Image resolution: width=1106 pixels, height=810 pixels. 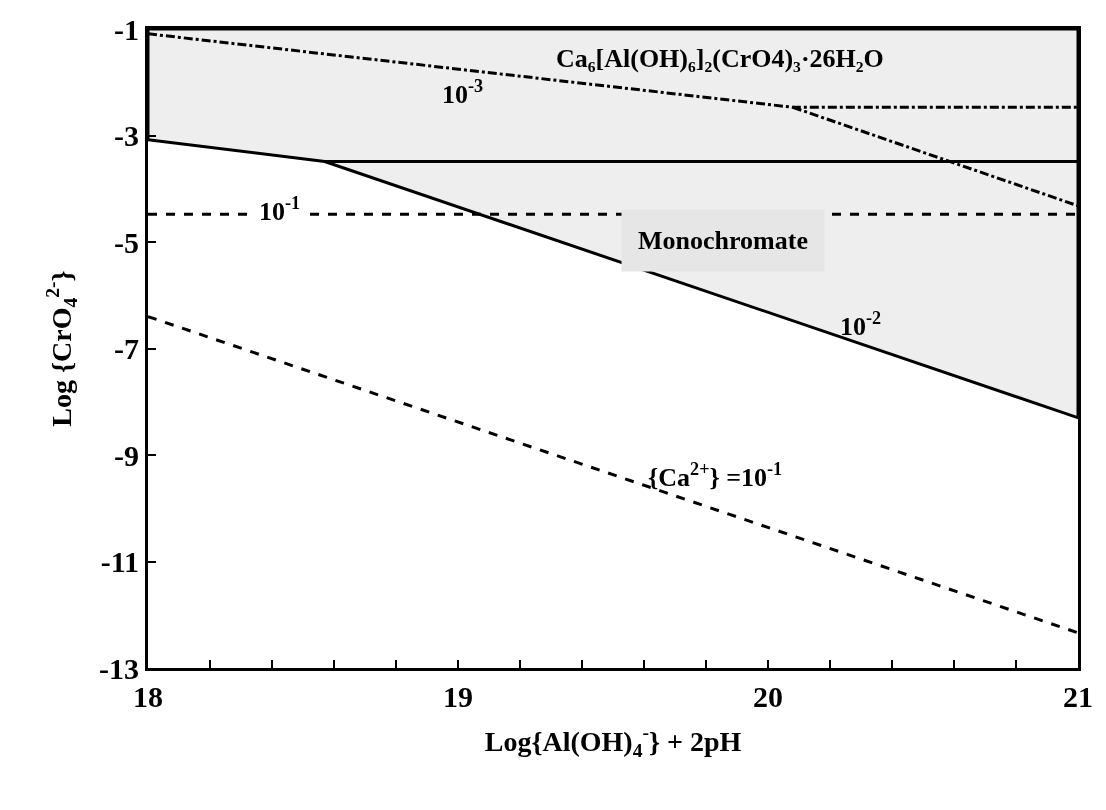 What do you see at coordinates (126, 455) in the screenshot?
I see `y-tick-label: -9` at bounding box center [126, 455].